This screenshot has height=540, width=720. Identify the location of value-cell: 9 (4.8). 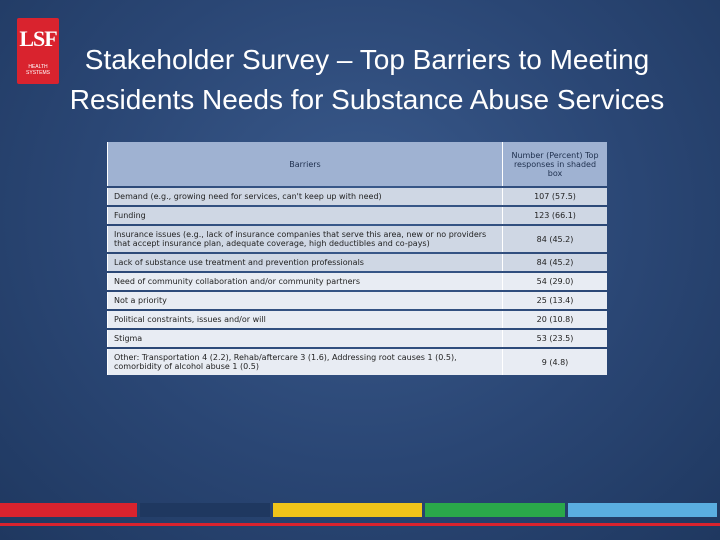
(554, 362).